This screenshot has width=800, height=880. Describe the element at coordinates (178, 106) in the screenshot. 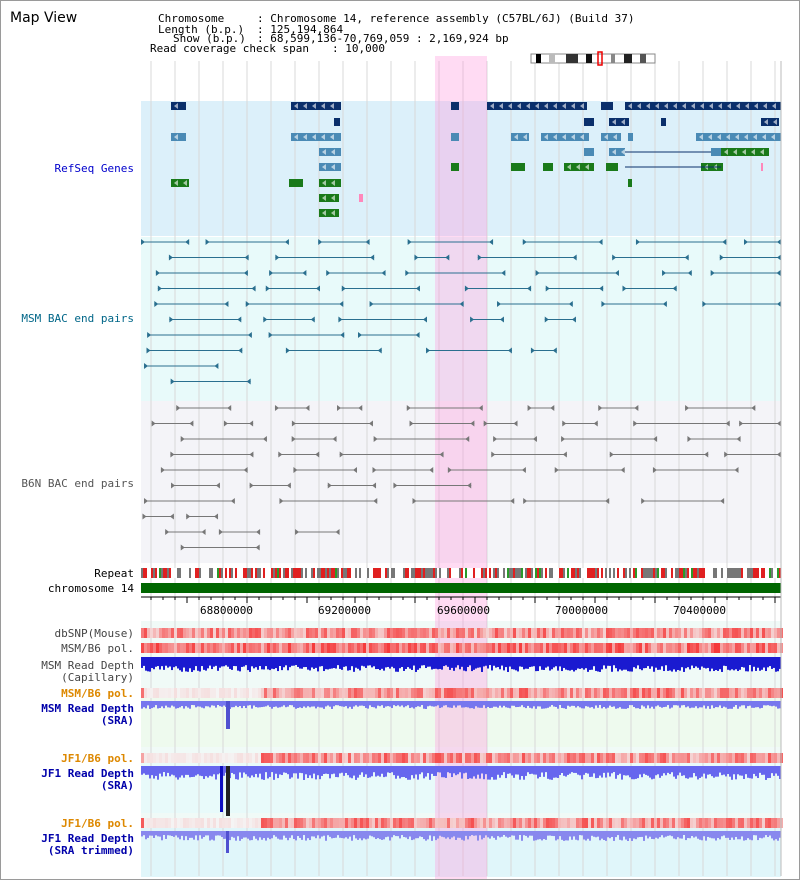

I see `refseq-gene-exon` at that location.